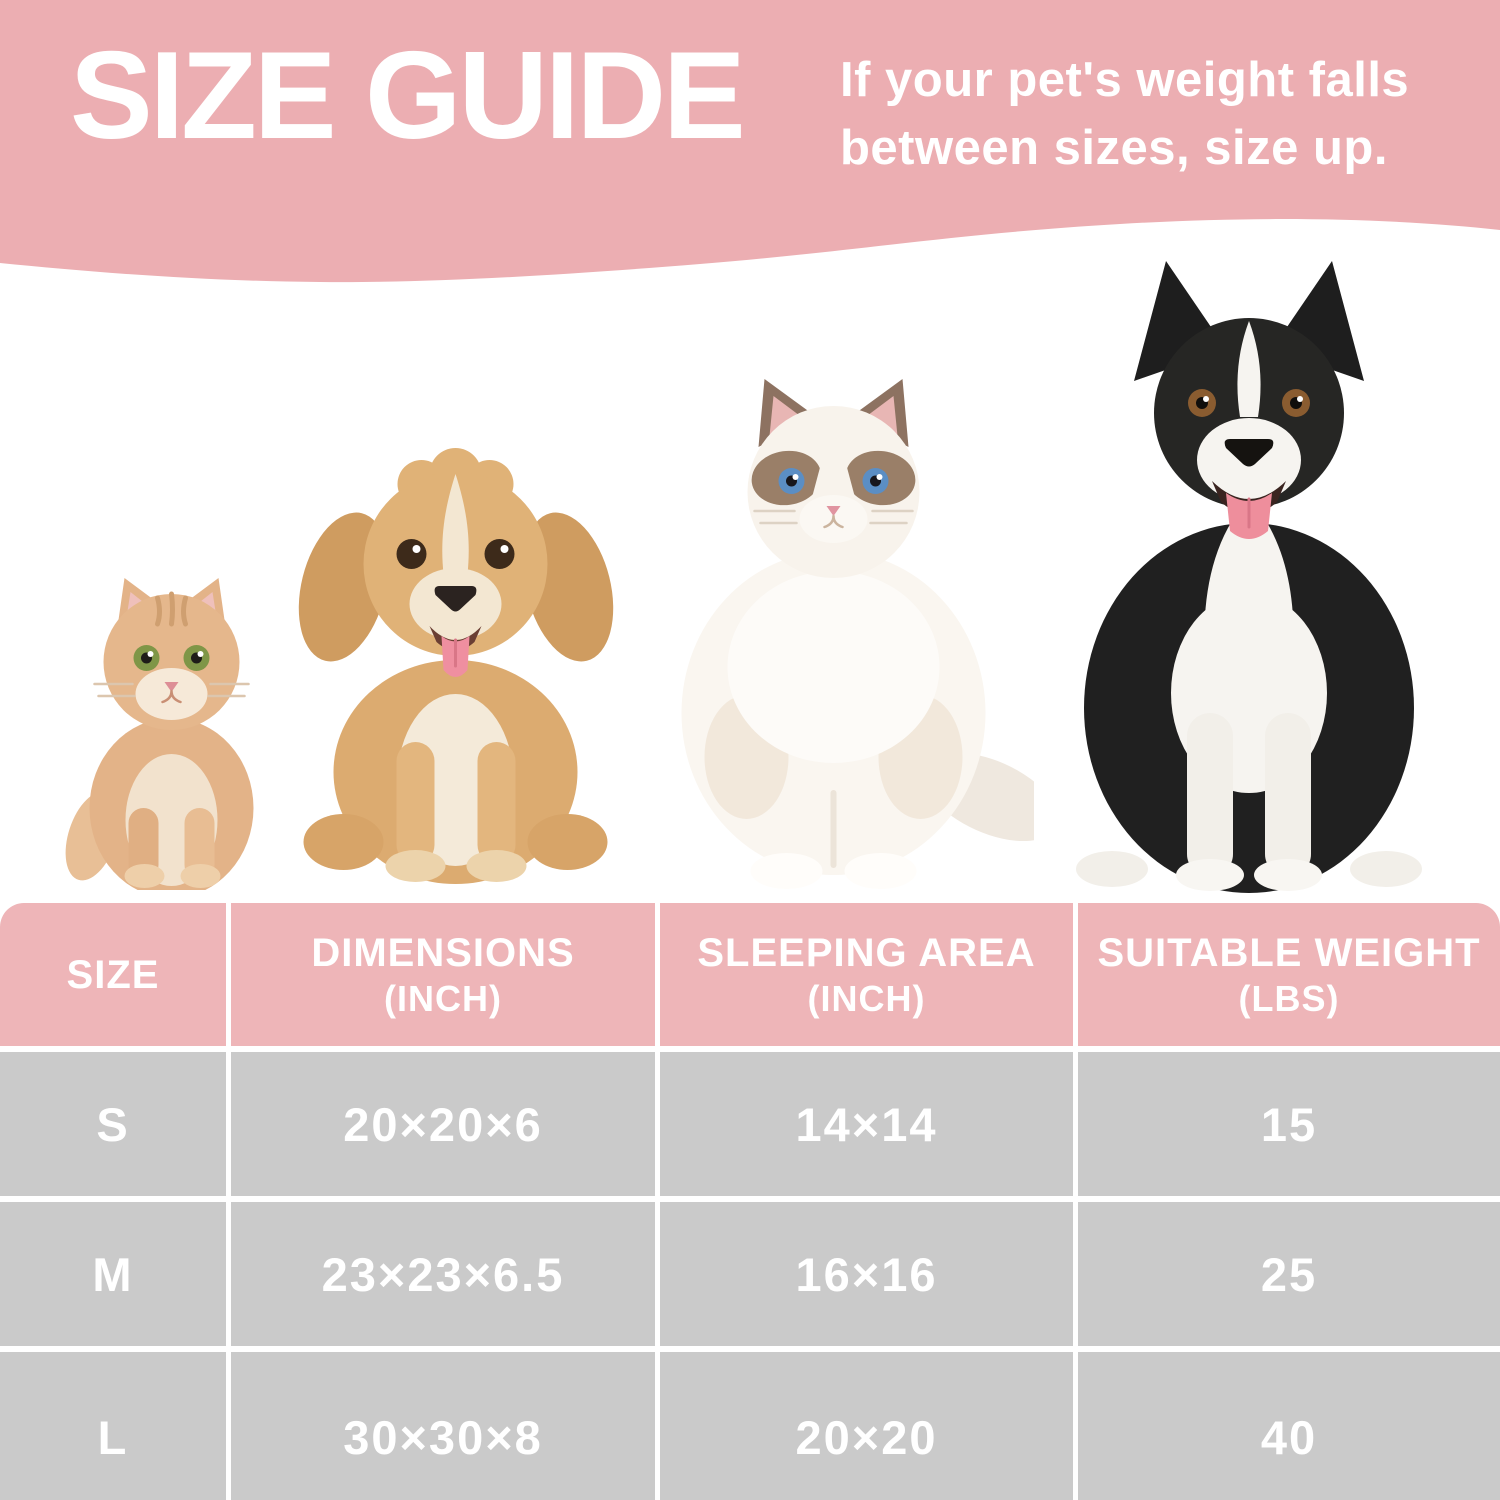 Image resolution: width=1500 pixels, height=1500 pixels. Describe the element at coordinates (1289, 998) in the screenshot. I see `column-header-suitable-weight-sub: (LBS)` at that location.